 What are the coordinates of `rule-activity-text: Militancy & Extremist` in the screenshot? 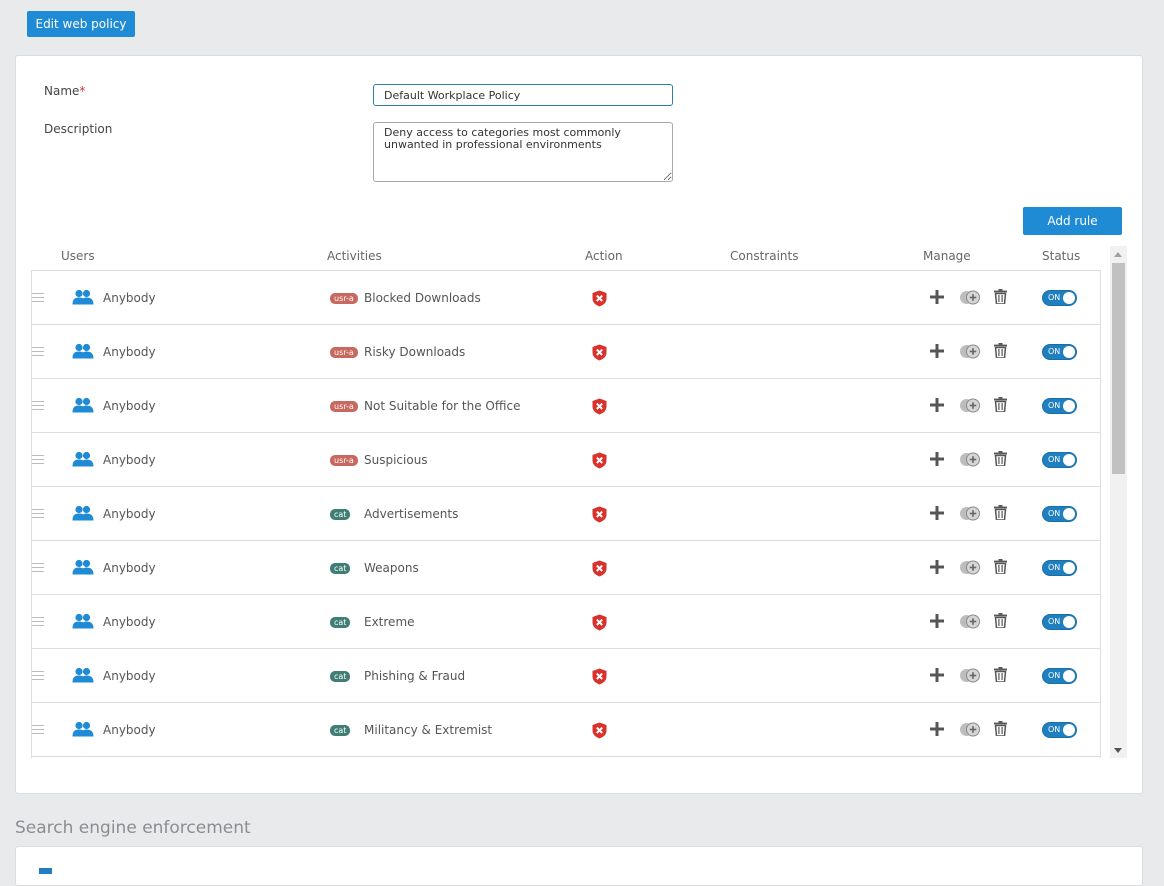 It's located at (428, 730).